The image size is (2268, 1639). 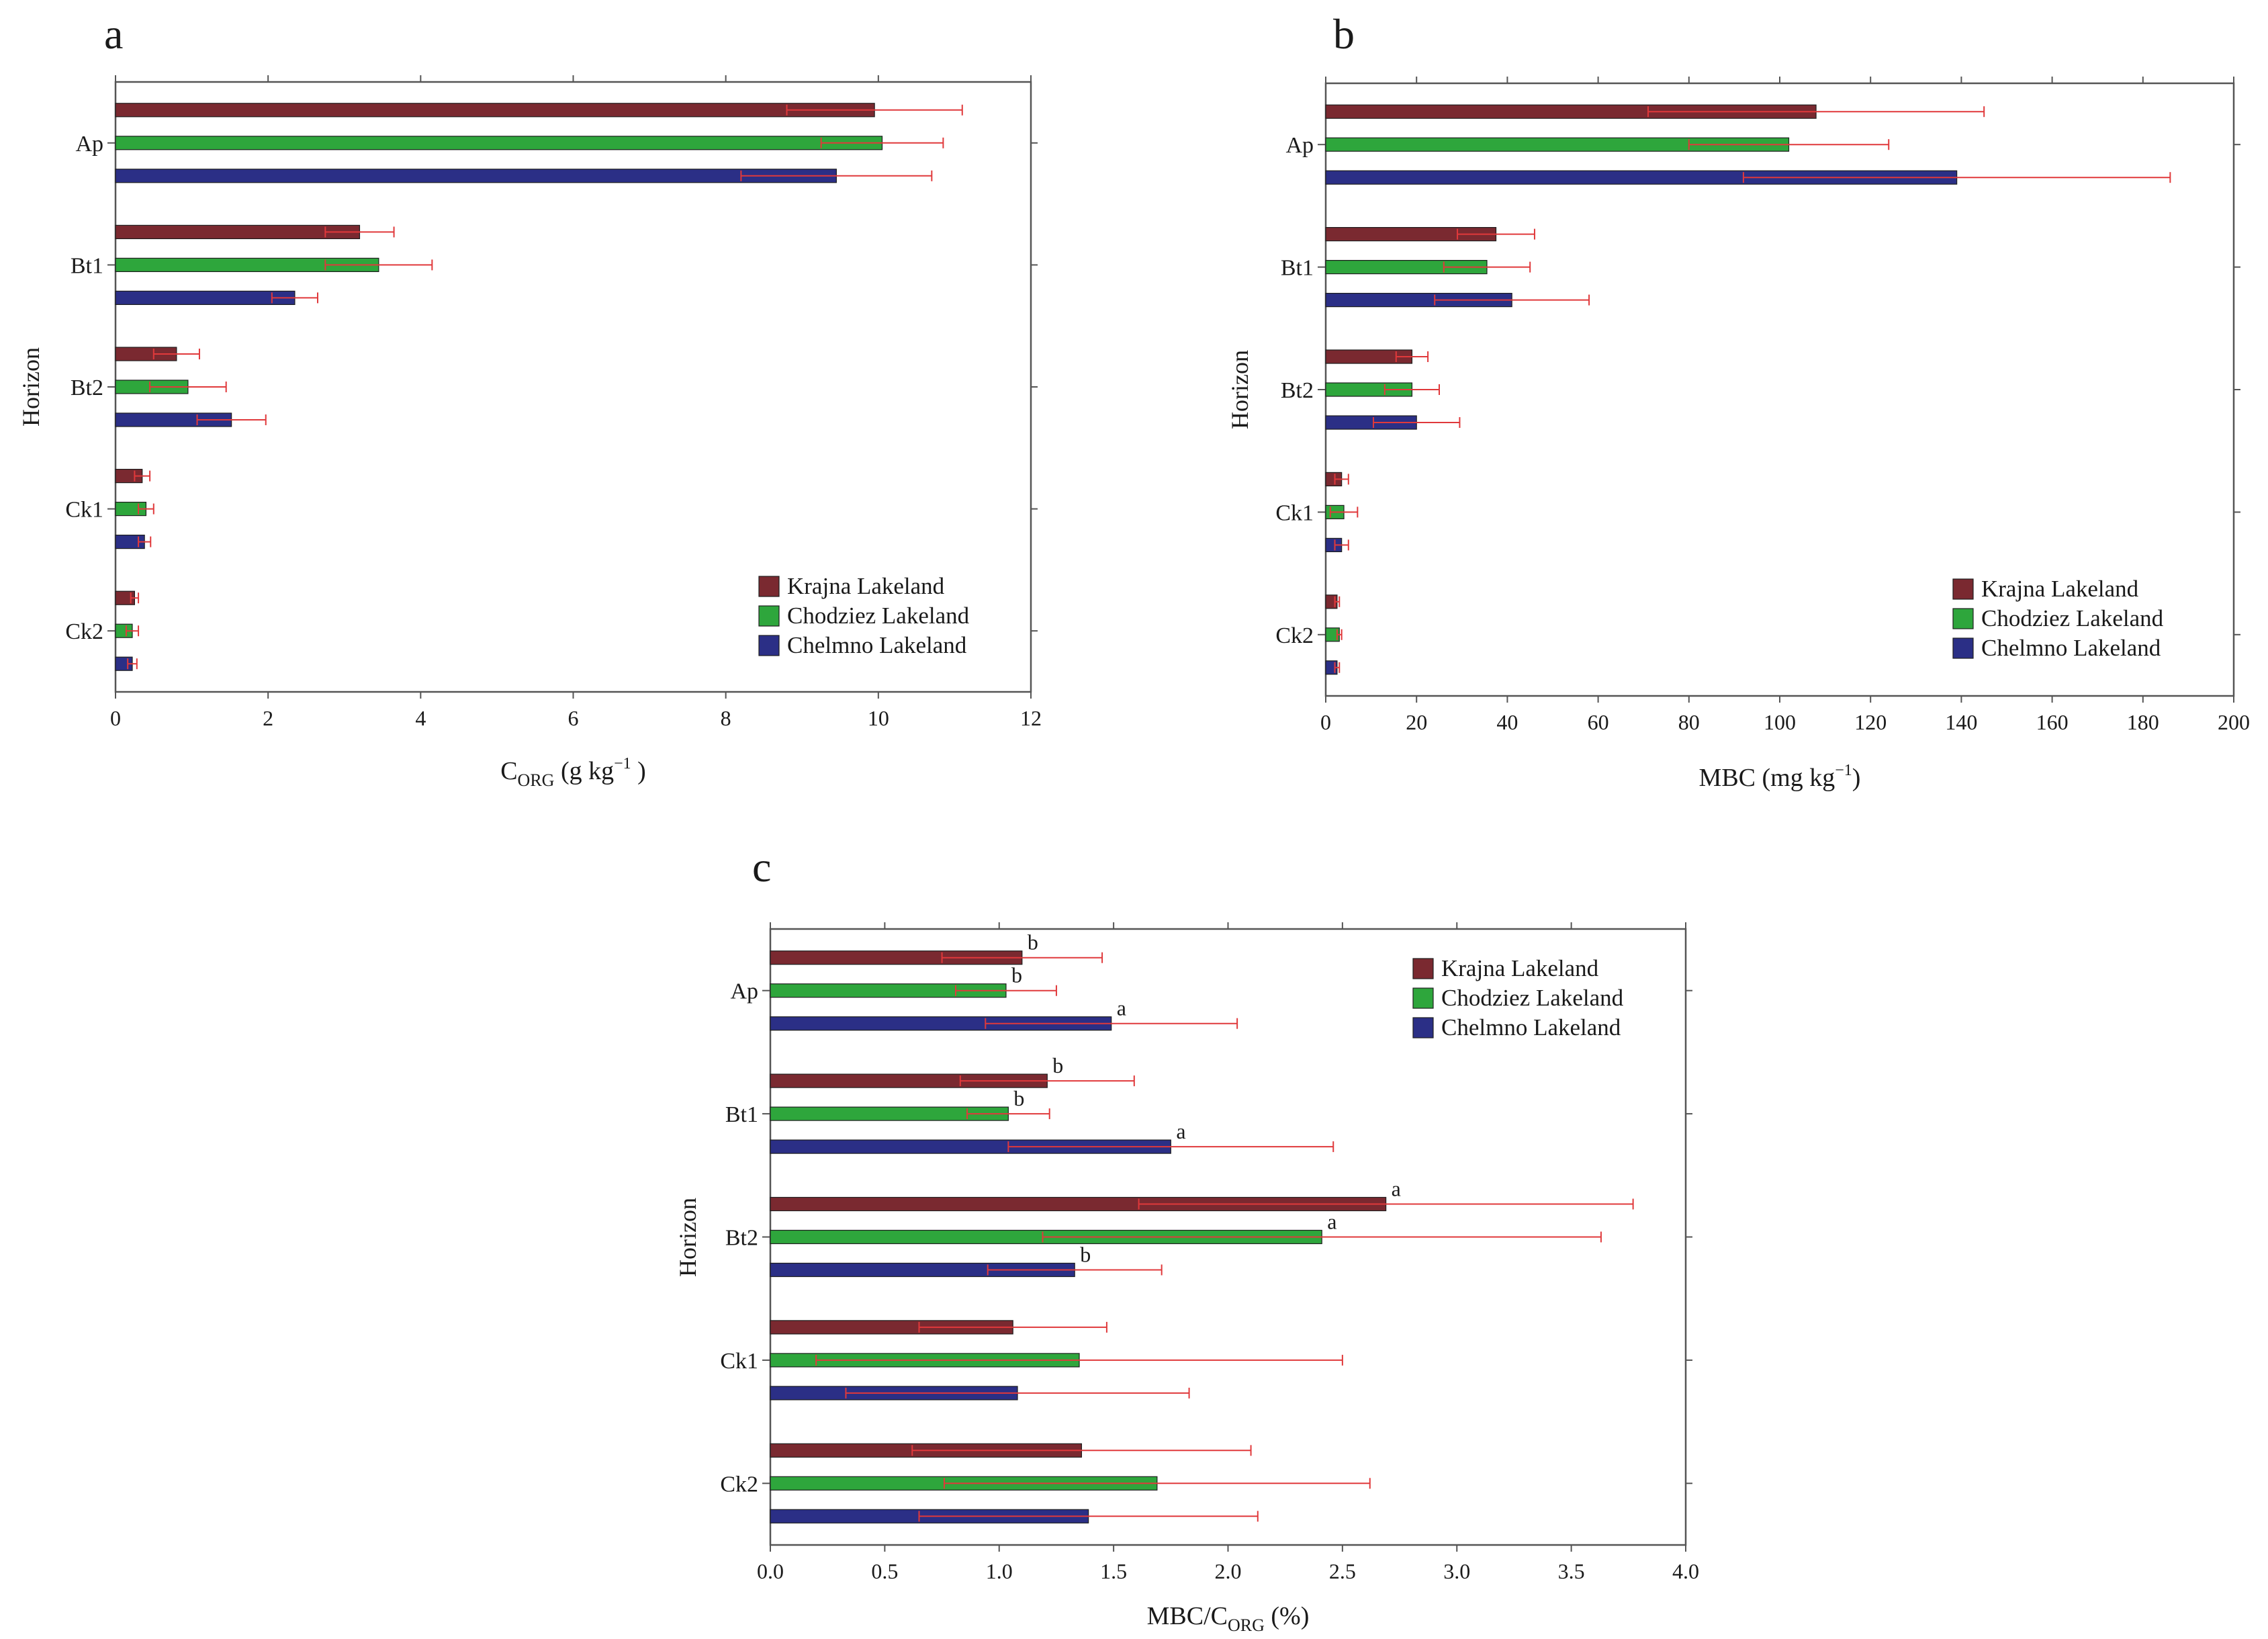 I want to click on x-axis-label: MBC/CORG (%), so click(x=1228, y=1618).